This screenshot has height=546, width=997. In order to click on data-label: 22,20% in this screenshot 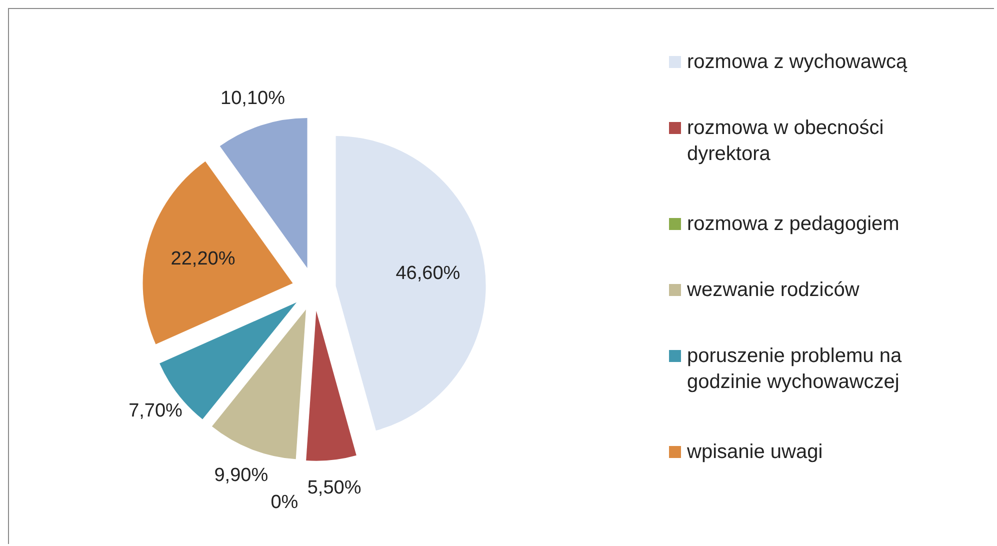, I will do `click(203, 259)`.